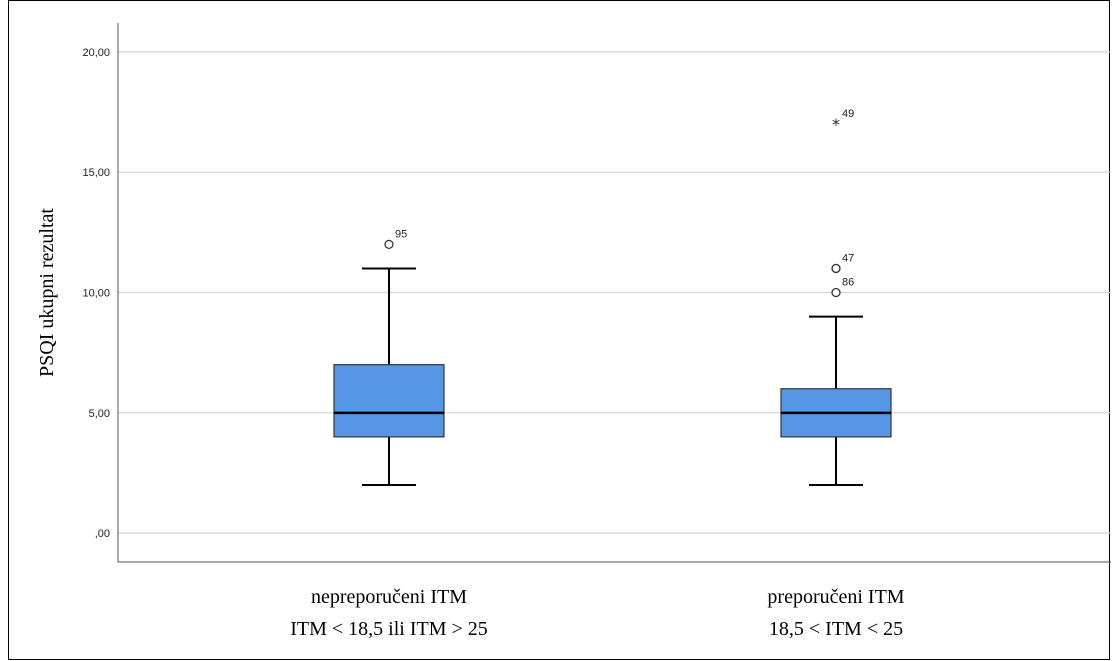 The height and width of the screenshot is (661, 1120). What do you see at coordinates (836, 124) in the screenshot?
I see `extreme-outlier-marker: *` at bounding box center [836, 124].